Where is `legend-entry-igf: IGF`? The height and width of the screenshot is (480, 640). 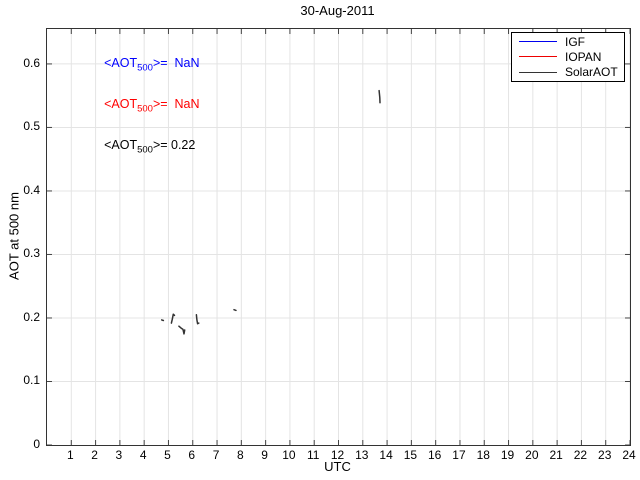 legend-entry-igf: IGF is located at coordinates (568, 42).